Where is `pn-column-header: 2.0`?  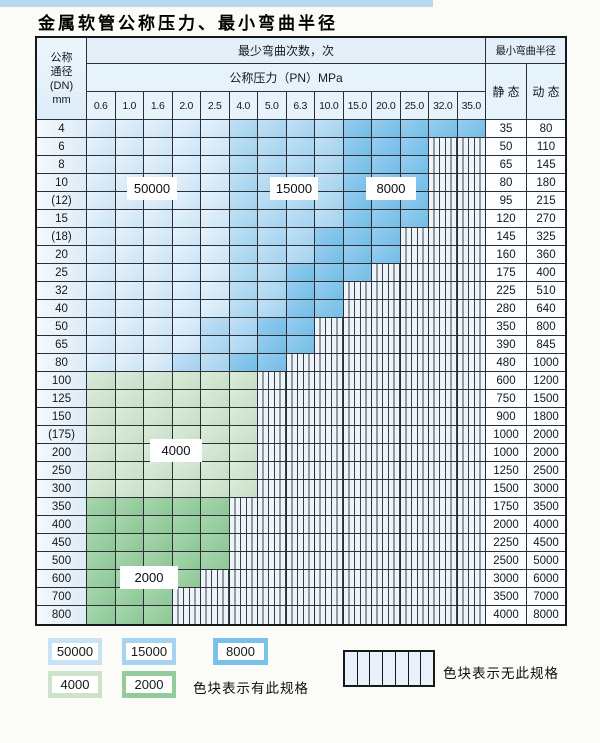
pn-column-header: 2.0 is located at coordinates (186, 106).